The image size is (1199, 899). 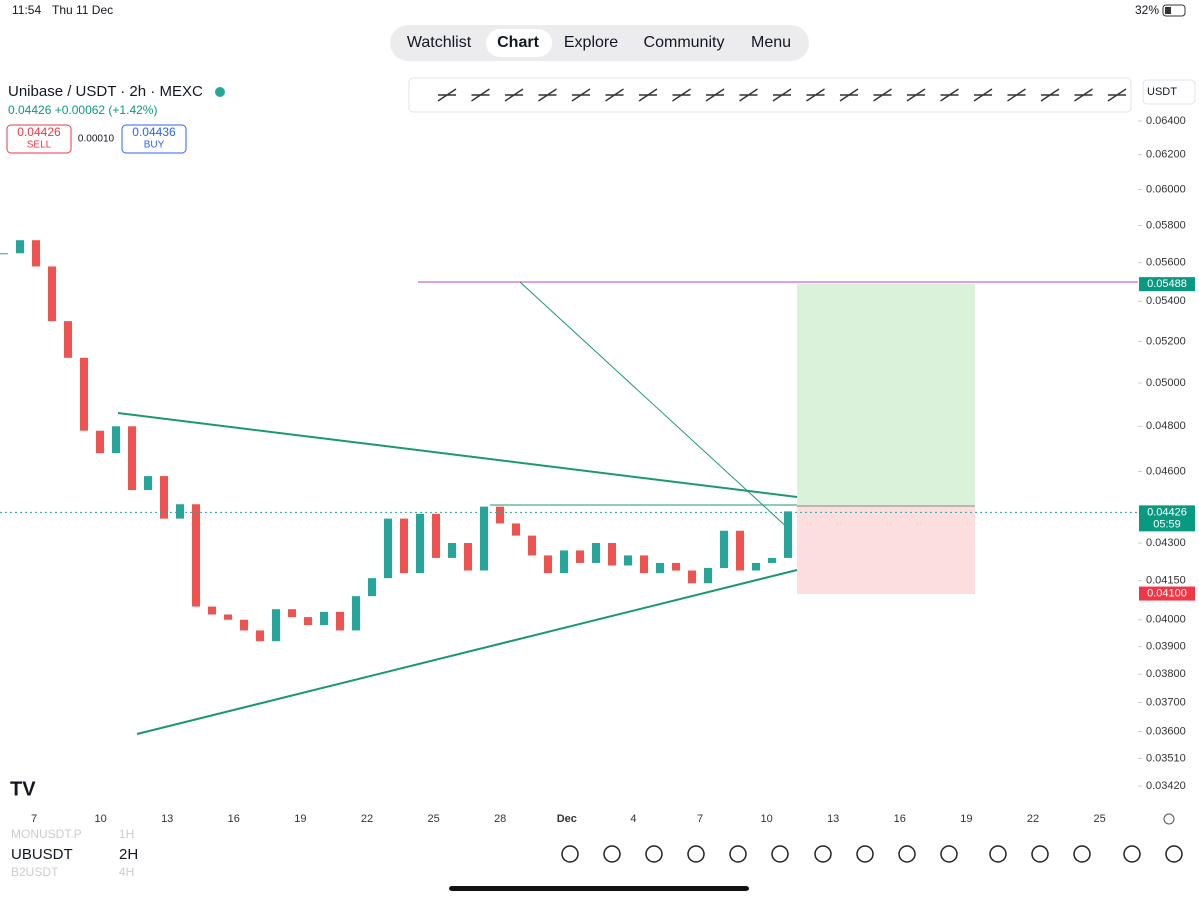 What do you see at coordinates (1167, 593) in the screenshot?
I see `stop-price-tag` at bounding box center [1167, 593].